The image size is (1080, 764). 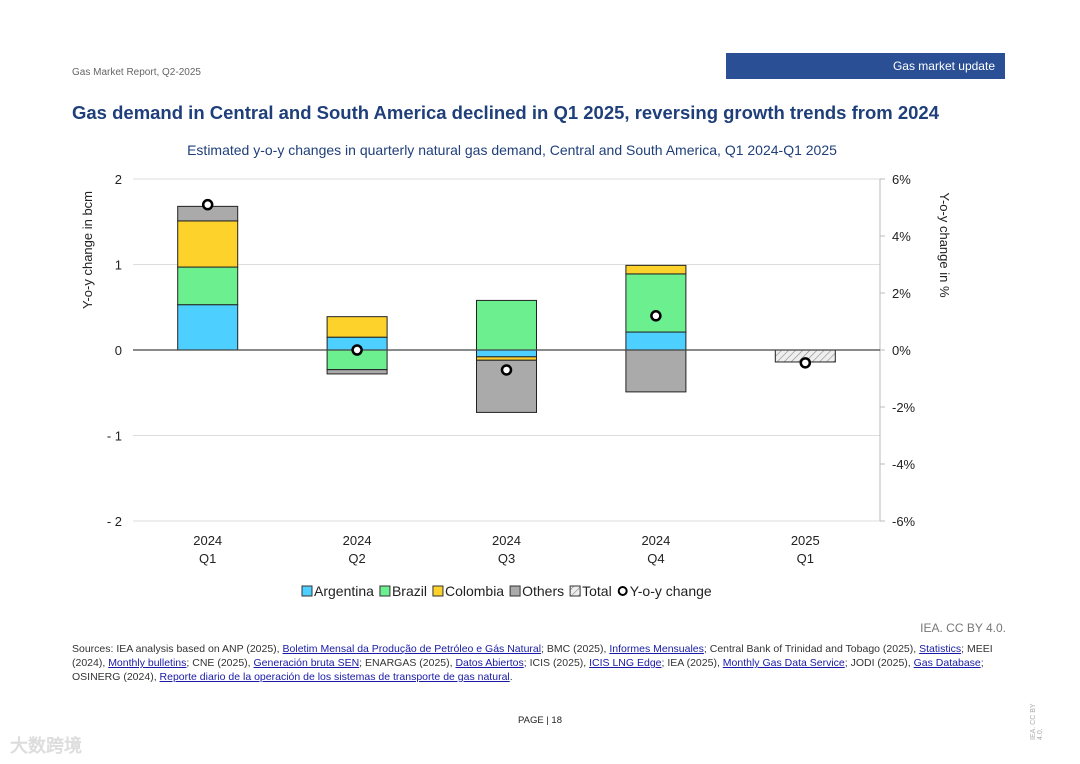 I want to click on y2-tick-label: -6%, so click(x=904, y=521).